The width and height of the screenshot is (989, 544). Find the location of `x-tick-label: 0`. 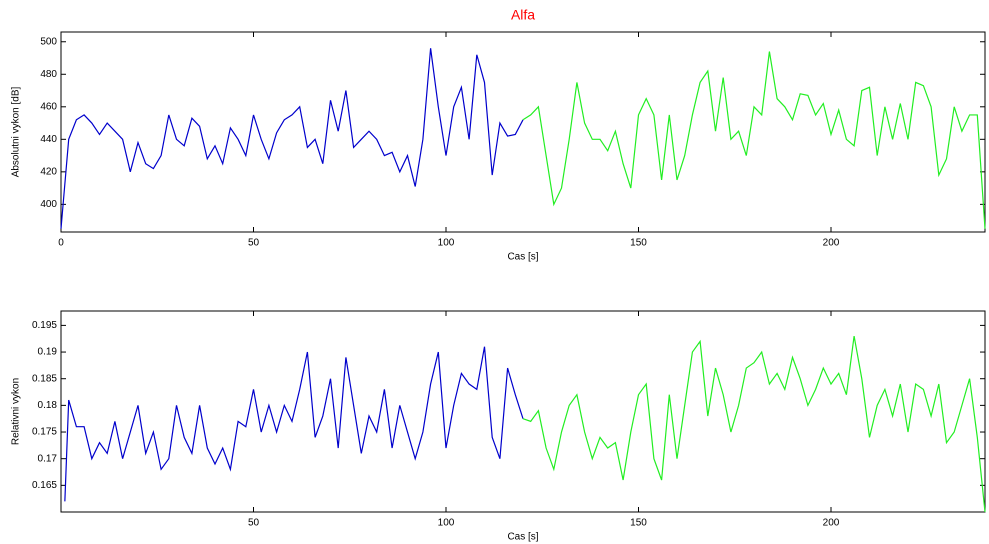

x-tick-label: 0 is located at coordinates (61, 243).